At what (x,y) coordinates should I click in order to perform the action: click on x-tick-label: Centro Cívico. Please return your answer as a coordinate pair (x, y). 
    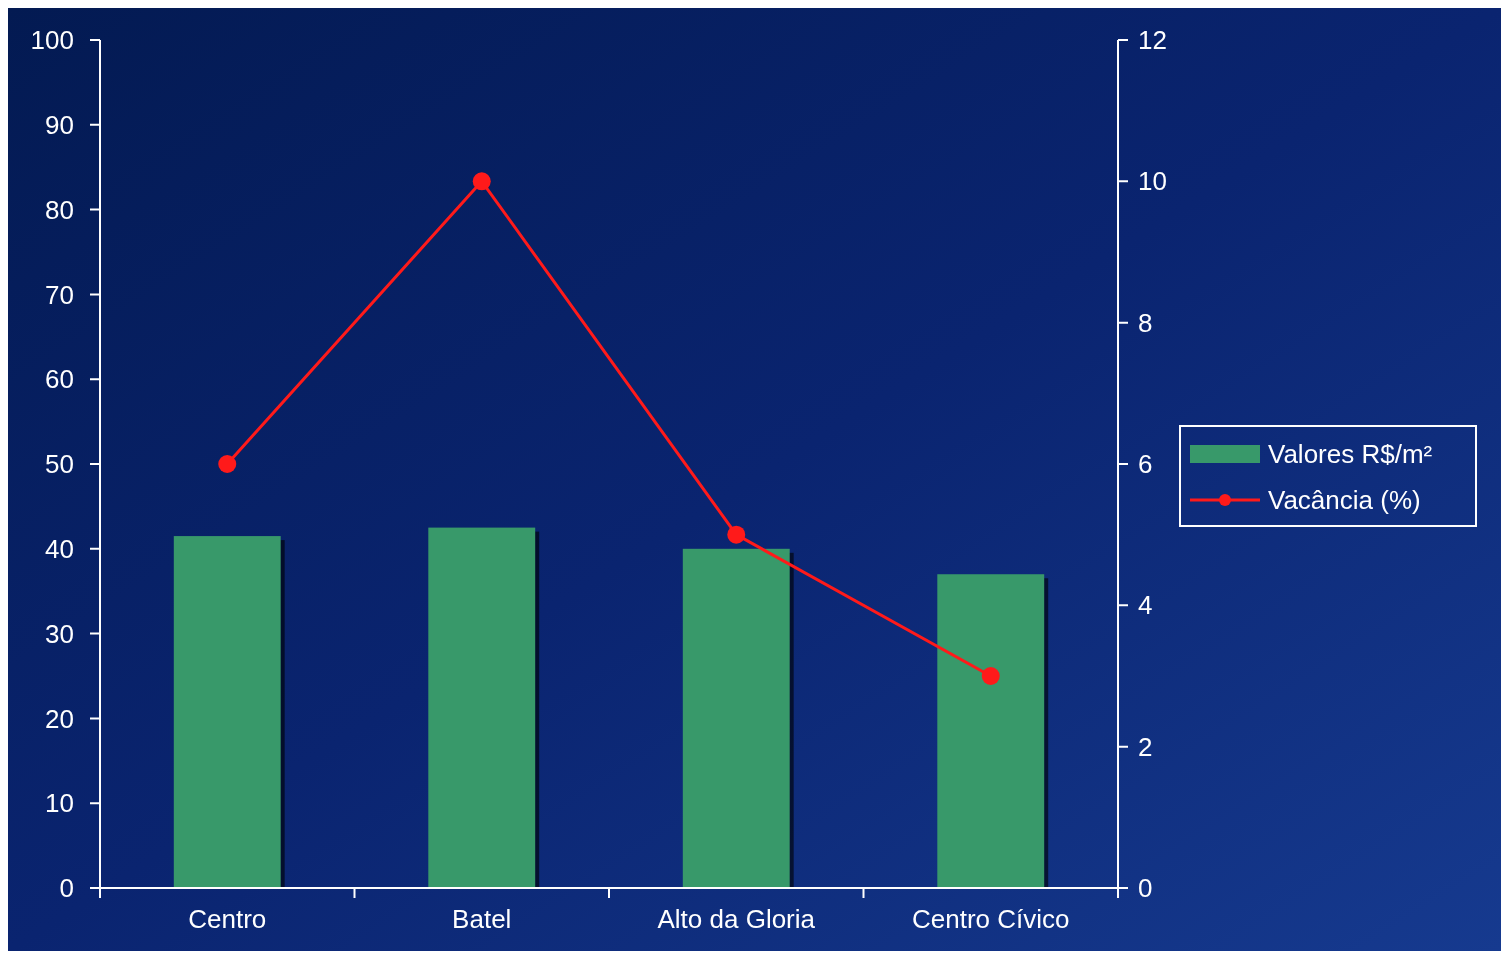
    Looking at the image, I should click on (991, 919).